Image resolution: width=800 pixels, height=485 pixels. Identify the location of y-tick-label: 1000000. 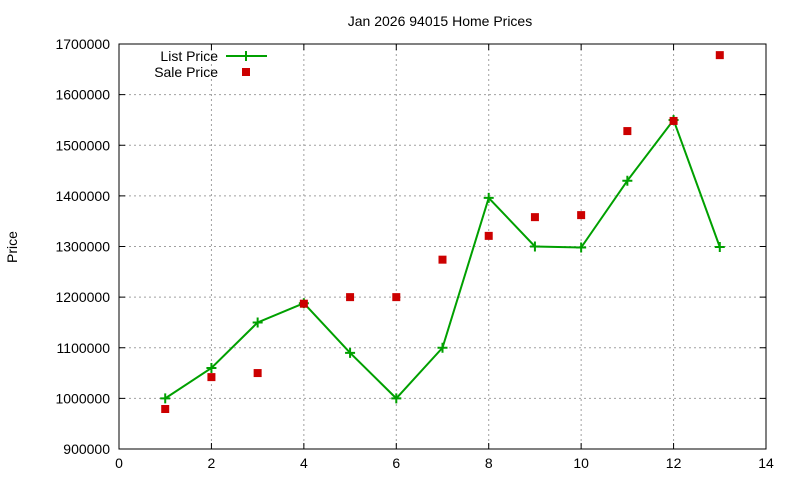
(82, 398).